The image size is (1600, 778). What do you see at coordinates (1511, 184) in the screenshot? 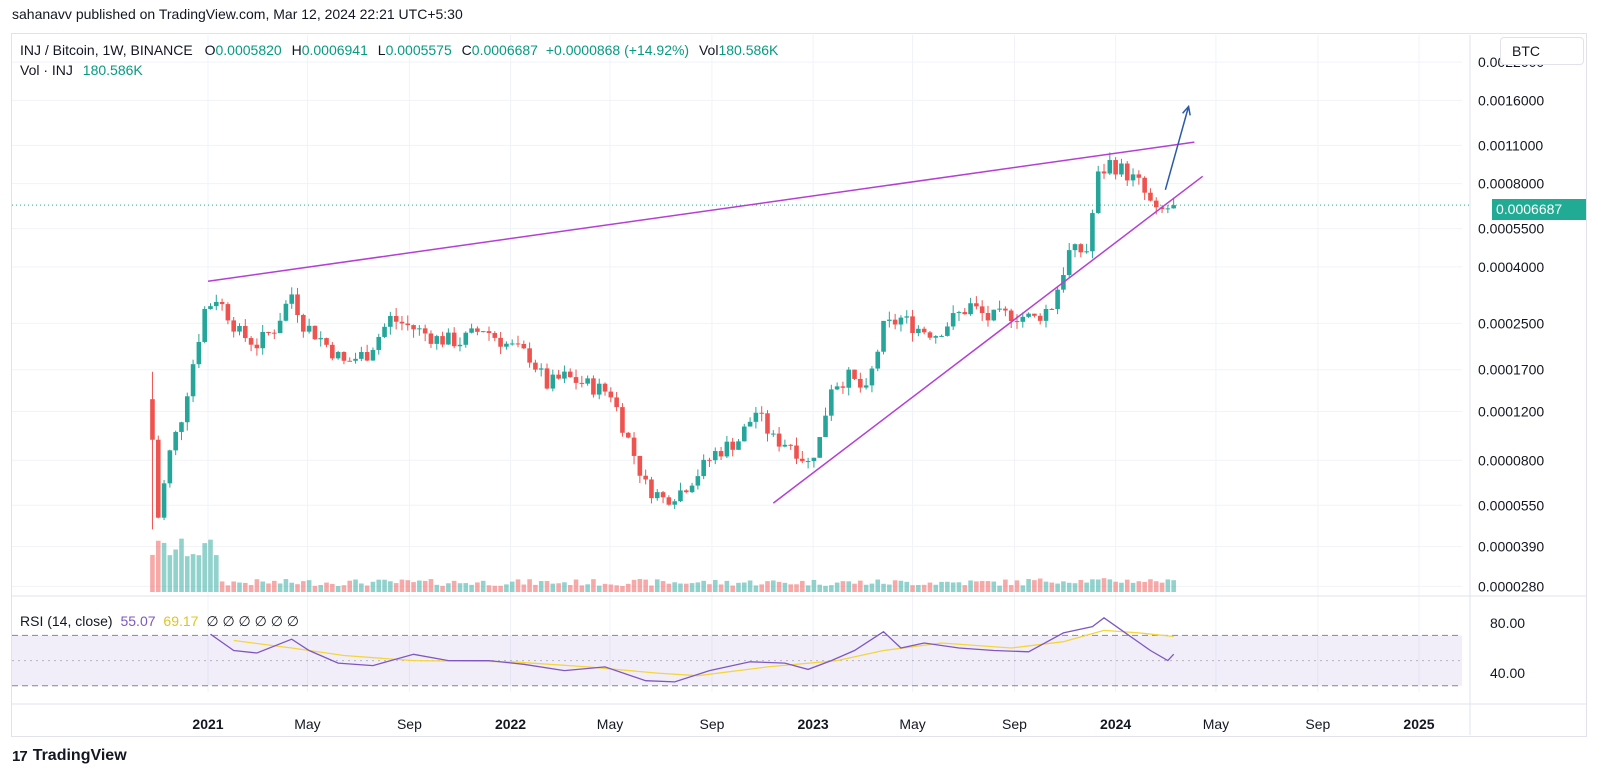
I see `price-tick-label: 0.0008000` at bounding box center [1511, 184].